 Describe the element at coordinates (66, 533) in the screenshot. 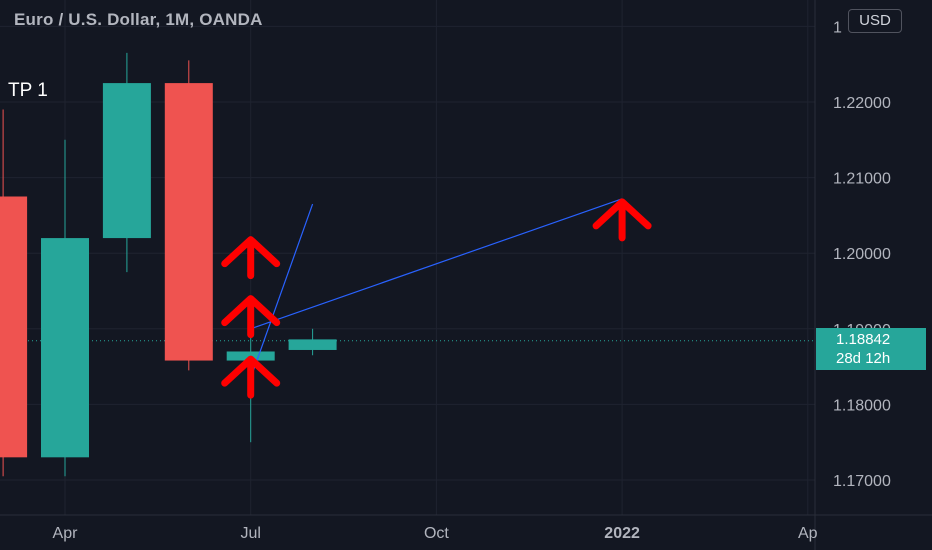

I see `x-tick-label: Apr` at that location.